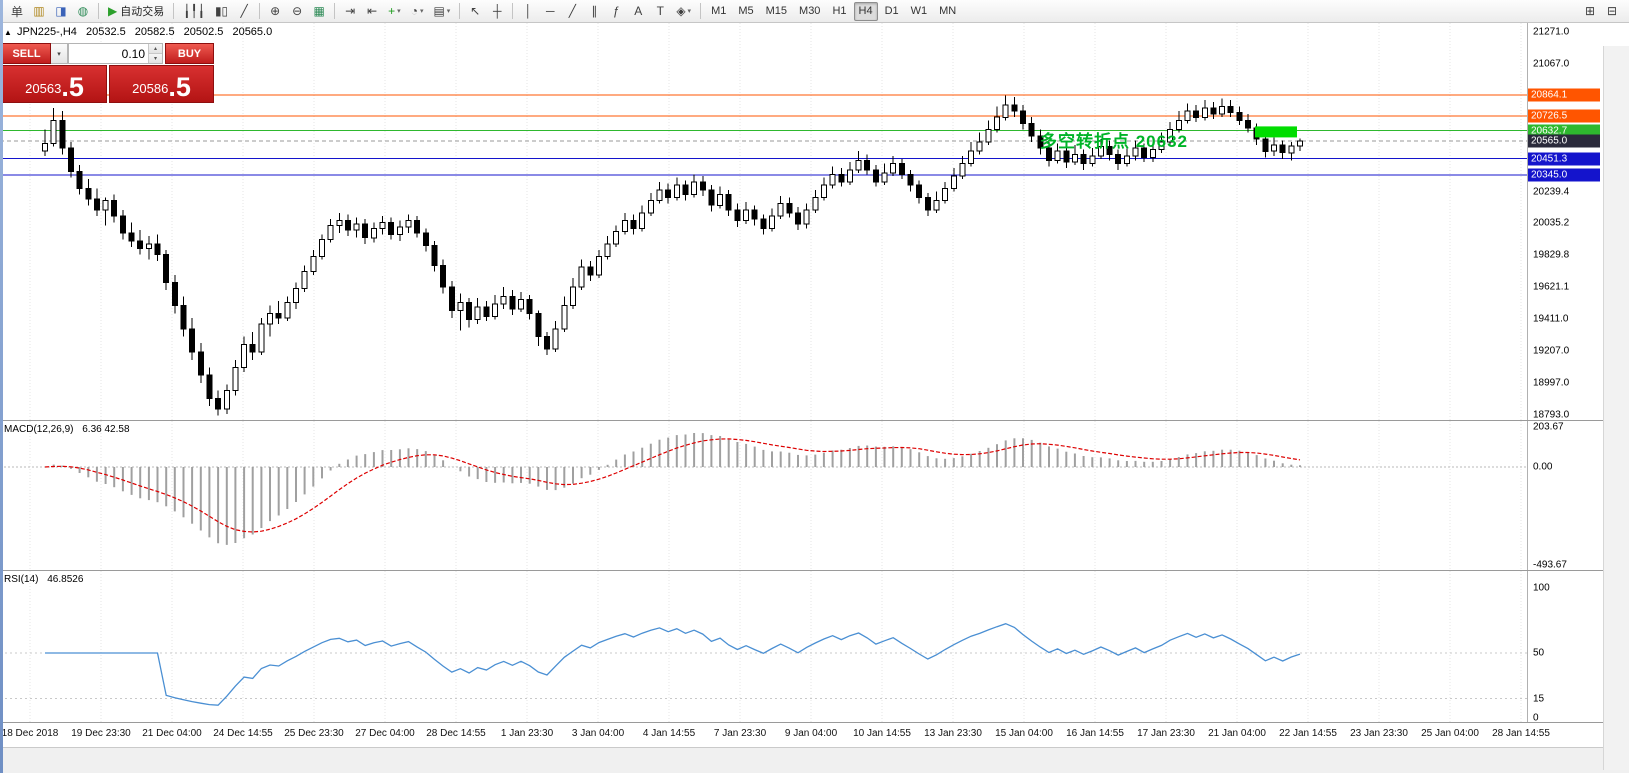 The height and width of the screenshot is (773, 1629). I want to click on price-tick-label: 19829.8, so click(1551, 255).